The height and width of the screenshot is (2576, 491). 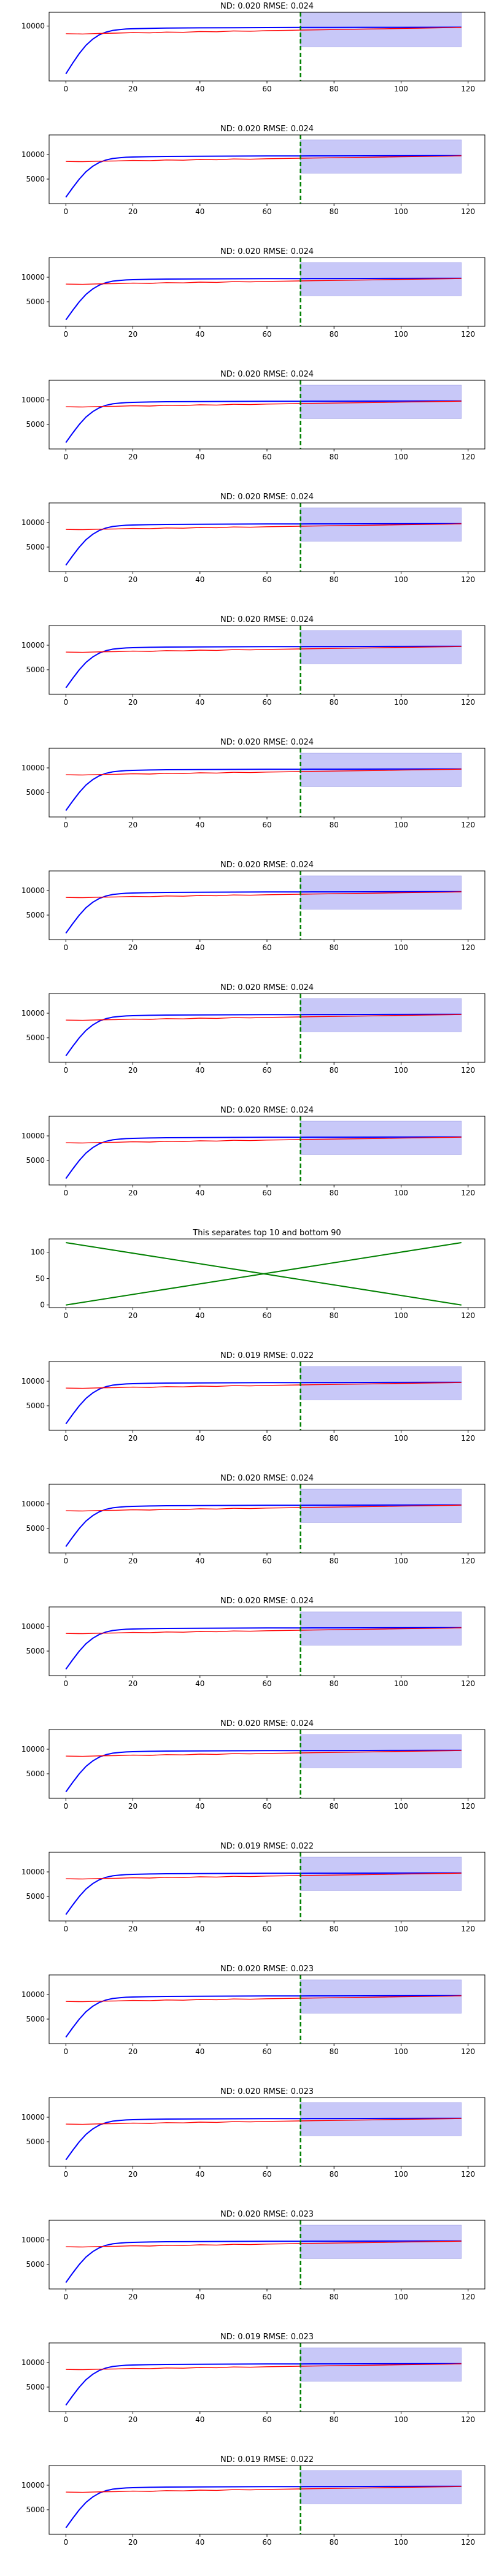 What do you see at coordinates (267, 1233) in the screenshot?
I see `chart-title: This separates top 10 and bottom 90` at bounding box center [267, 1233].